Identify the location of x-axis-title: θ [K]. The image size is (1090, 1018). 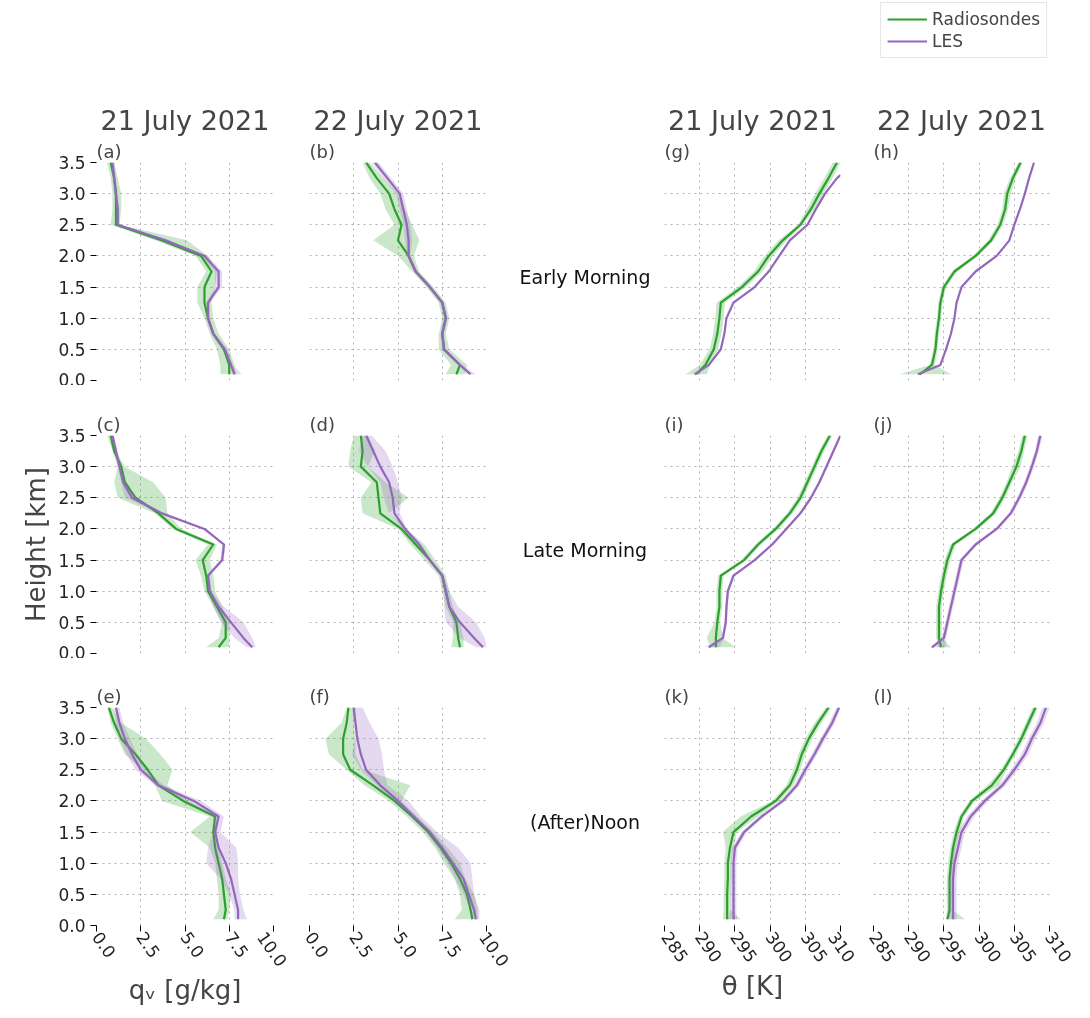
(752, 985).